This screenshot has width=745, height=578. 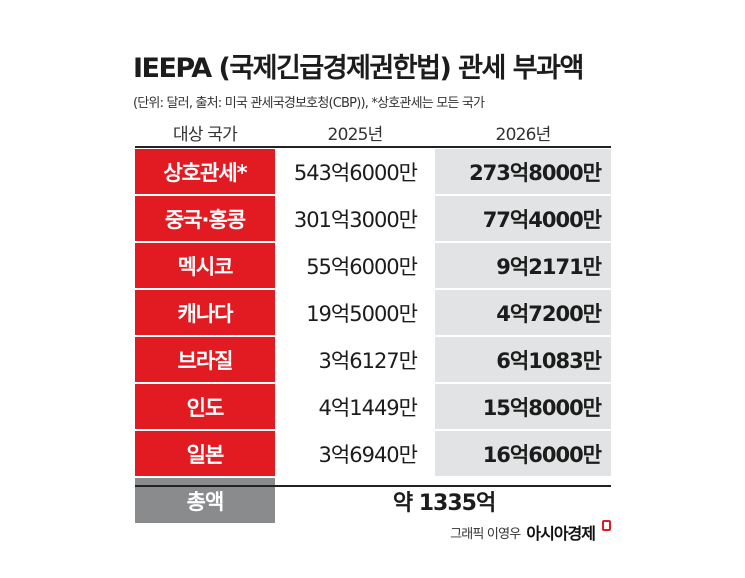 I want to click on value-2026-cell: 77억4000만, so click(x=523, y=218).